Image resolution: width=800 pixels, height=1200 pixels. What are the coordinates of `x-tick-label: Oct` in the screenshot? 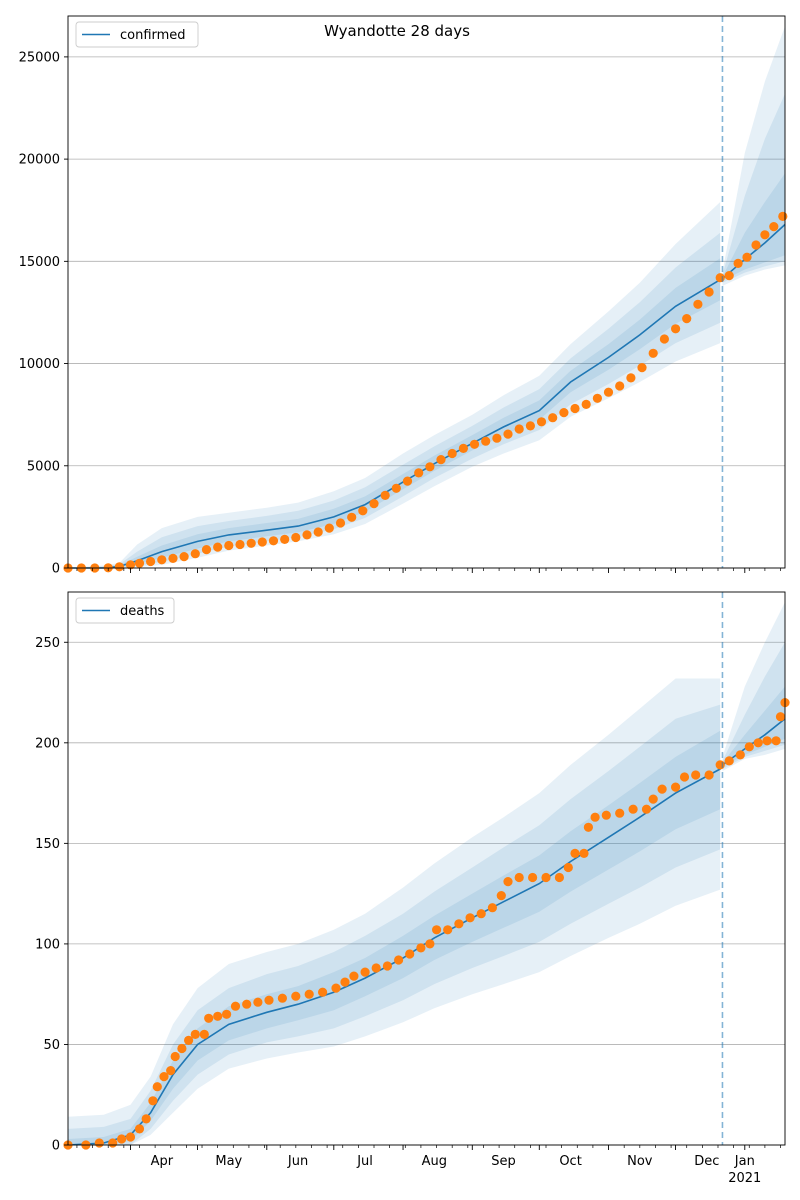 It's located at (570, 1161).